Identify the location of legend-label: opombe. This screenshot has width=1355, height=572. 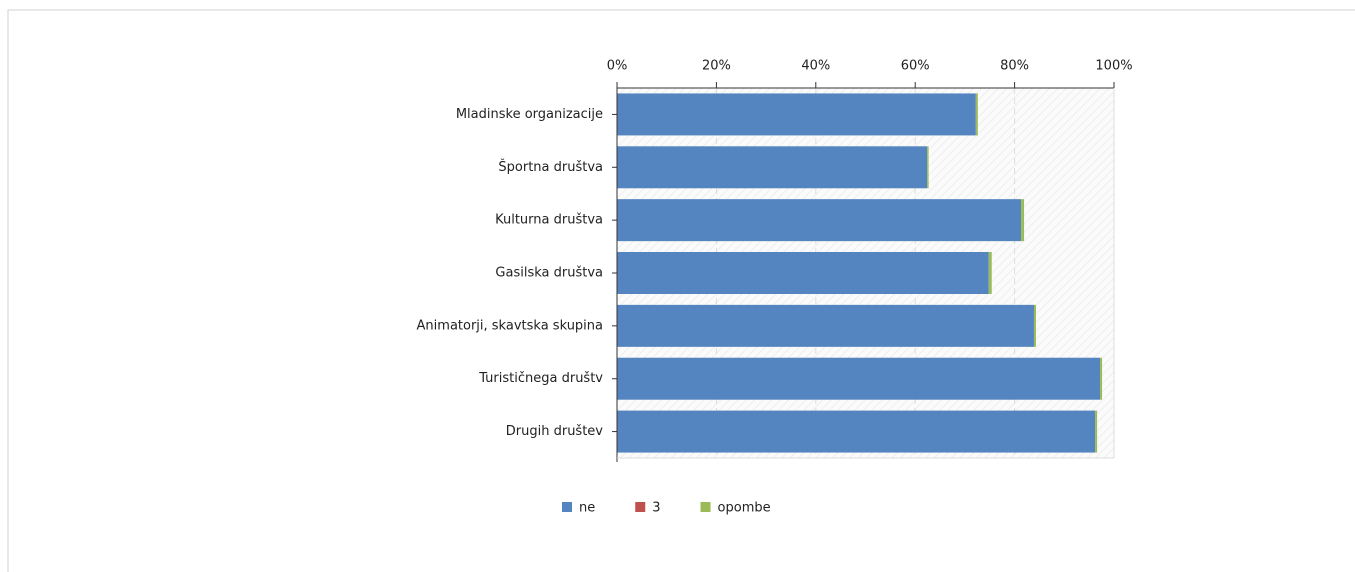
(744, 508).